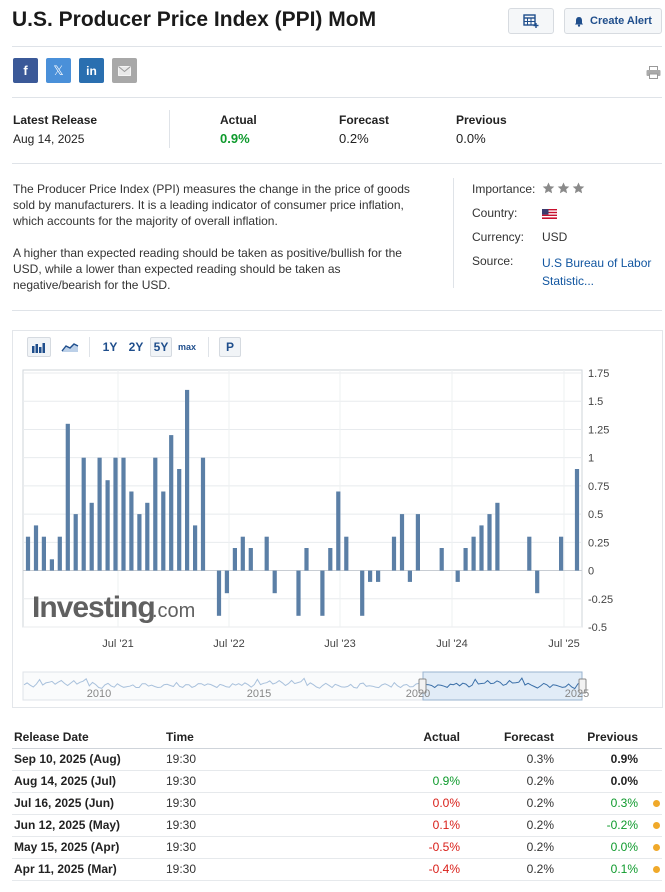  I want to click on range-1y-button: 1Y, so click(110, 347).